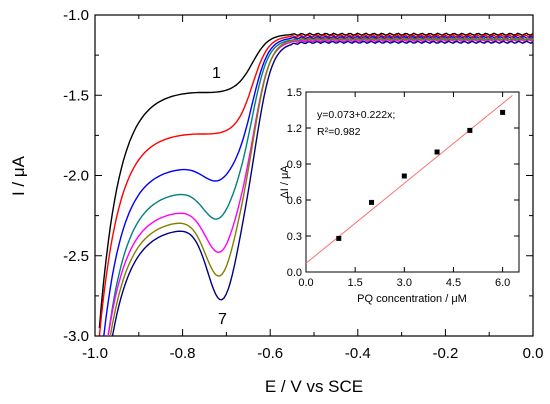  I want to click on inset-x-tick-label: 0.0, so click(305, 283).